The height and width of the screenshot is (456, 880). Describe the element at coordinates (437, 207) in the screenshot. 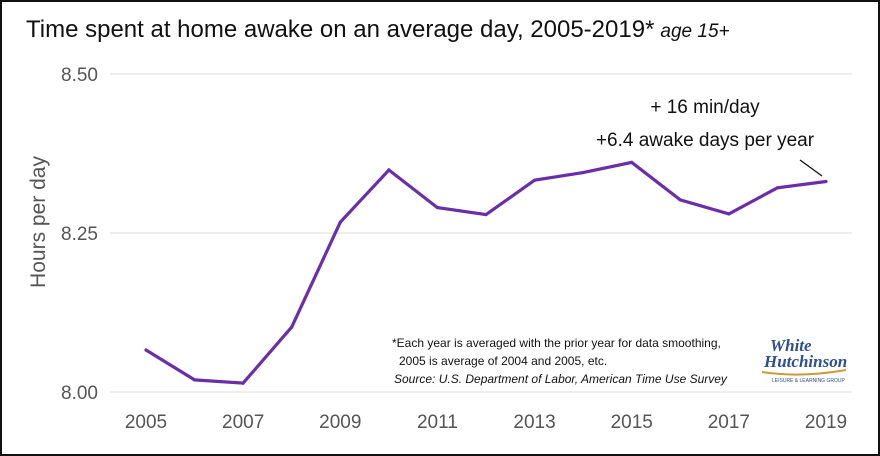

I see `data-point-2011` at that location.